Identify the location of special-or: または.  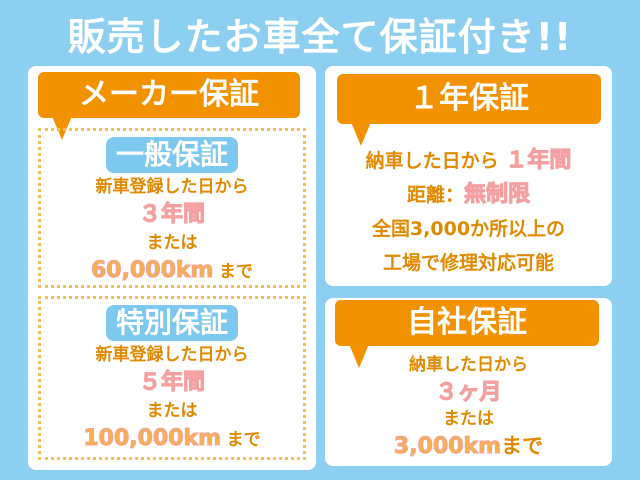
(172, 411).